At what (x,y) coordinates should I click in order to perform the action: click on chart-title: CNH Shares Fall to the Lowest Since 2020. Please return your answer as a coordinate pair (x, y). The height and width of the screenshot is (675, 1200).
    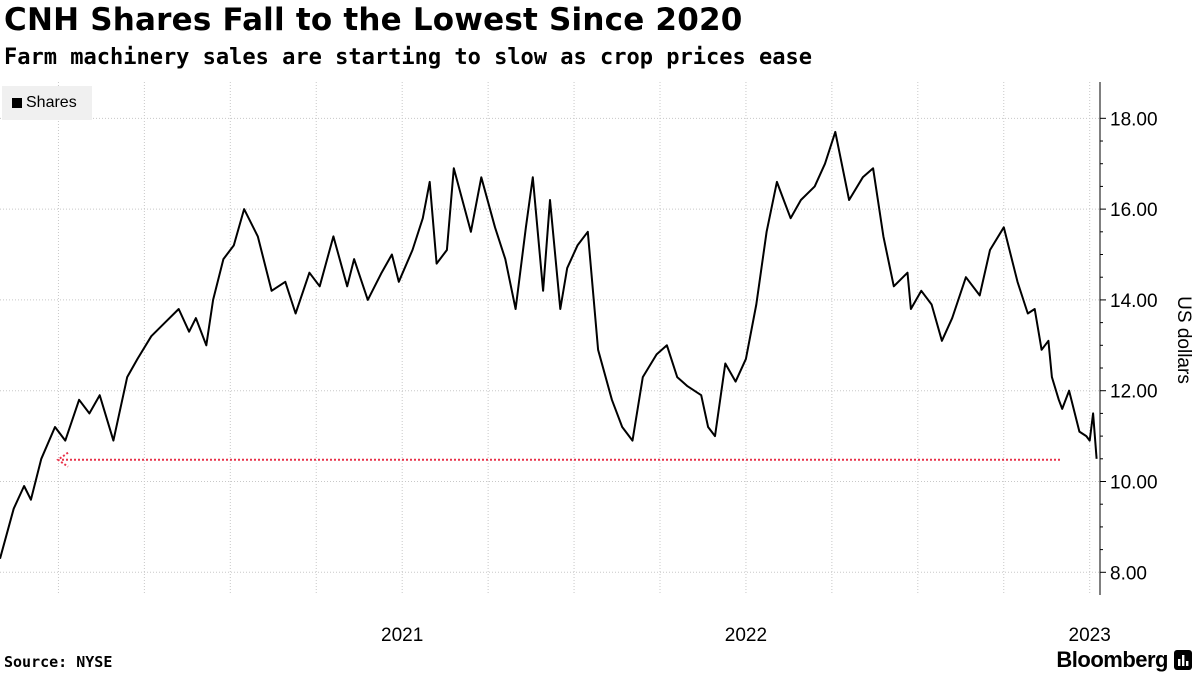
    Looking at the image, I should click on (373, 20).